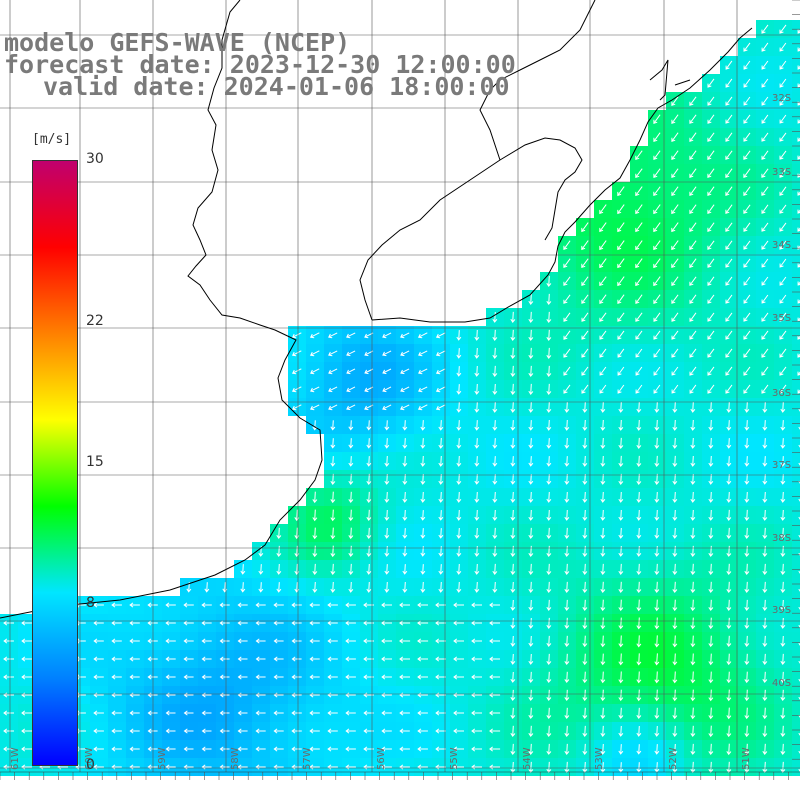 The width and height of the screenshot is (800, 800). I want to click on colorbar-tick-label: 8, so click(90, 603).